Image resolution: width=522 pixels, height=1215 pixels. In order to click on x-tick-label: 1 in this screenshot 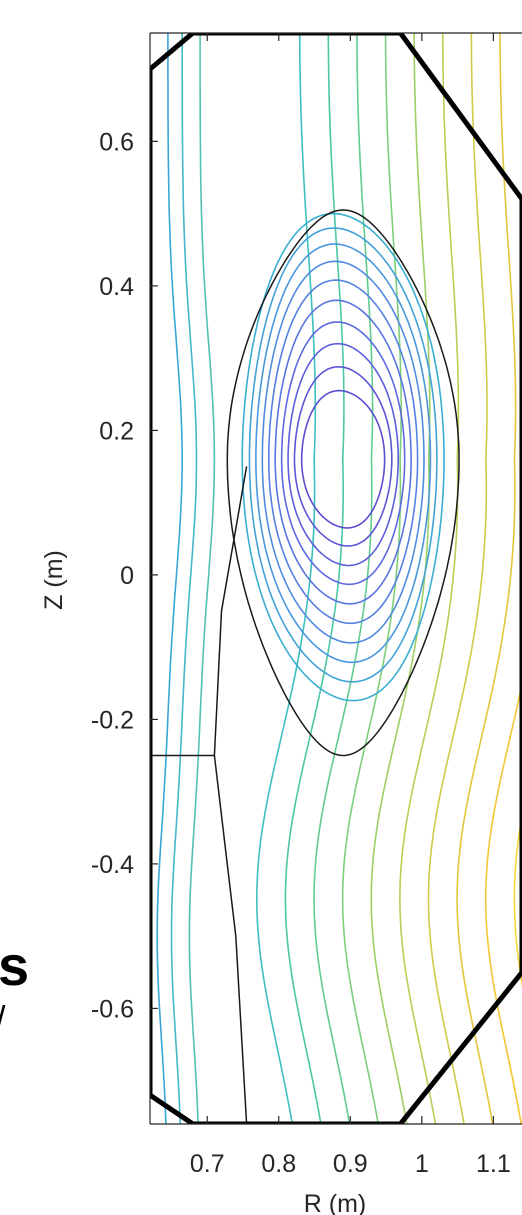, I will do `click(422, 1164)`.